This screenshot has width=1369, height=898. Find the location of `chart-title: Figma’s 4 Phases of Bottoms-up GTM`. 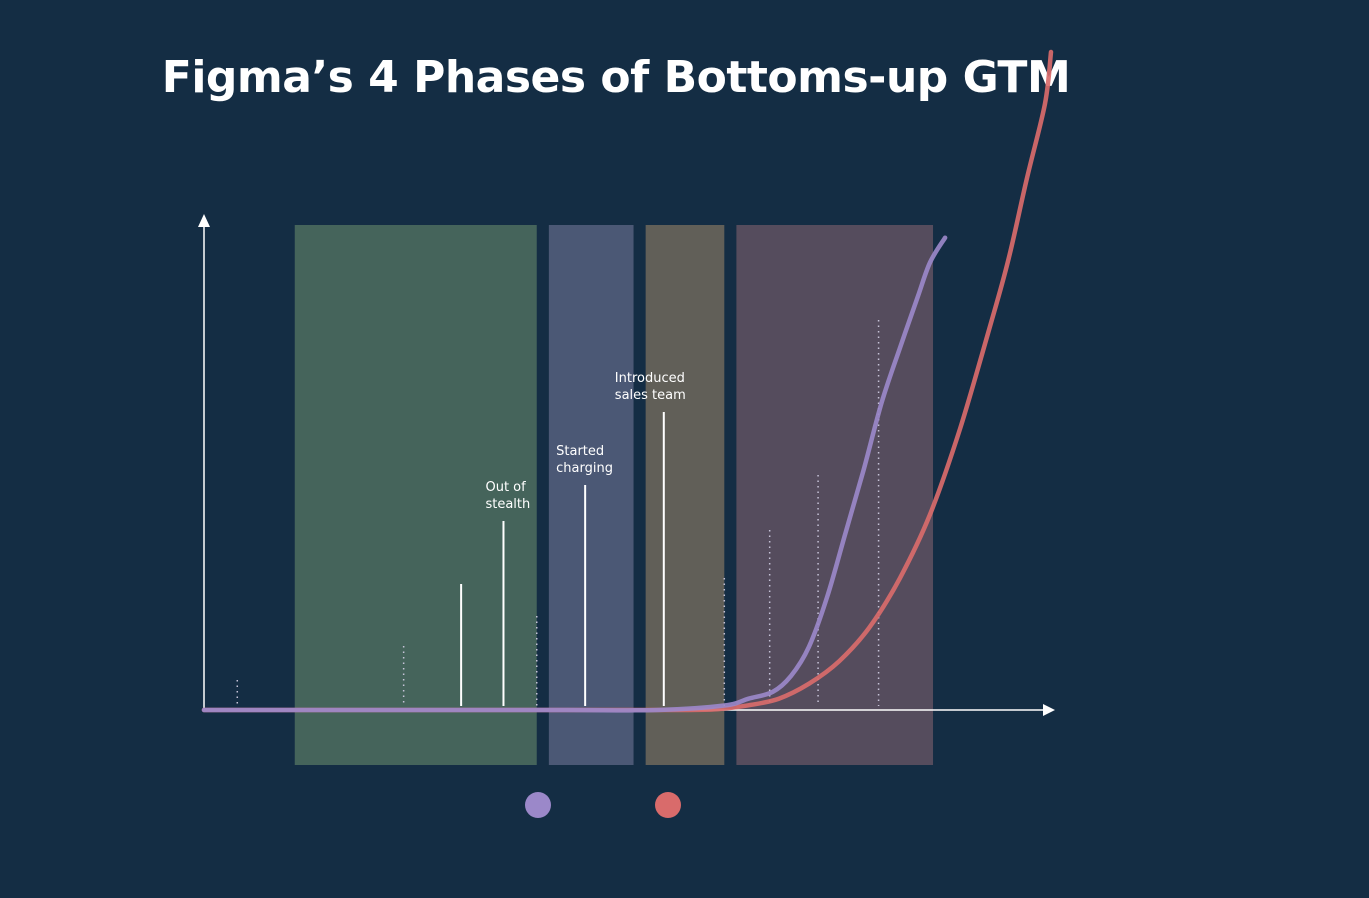

chart-title: Figma’s 4 Phases of Bottoms-up GTM is located at coordinates (616, 77).